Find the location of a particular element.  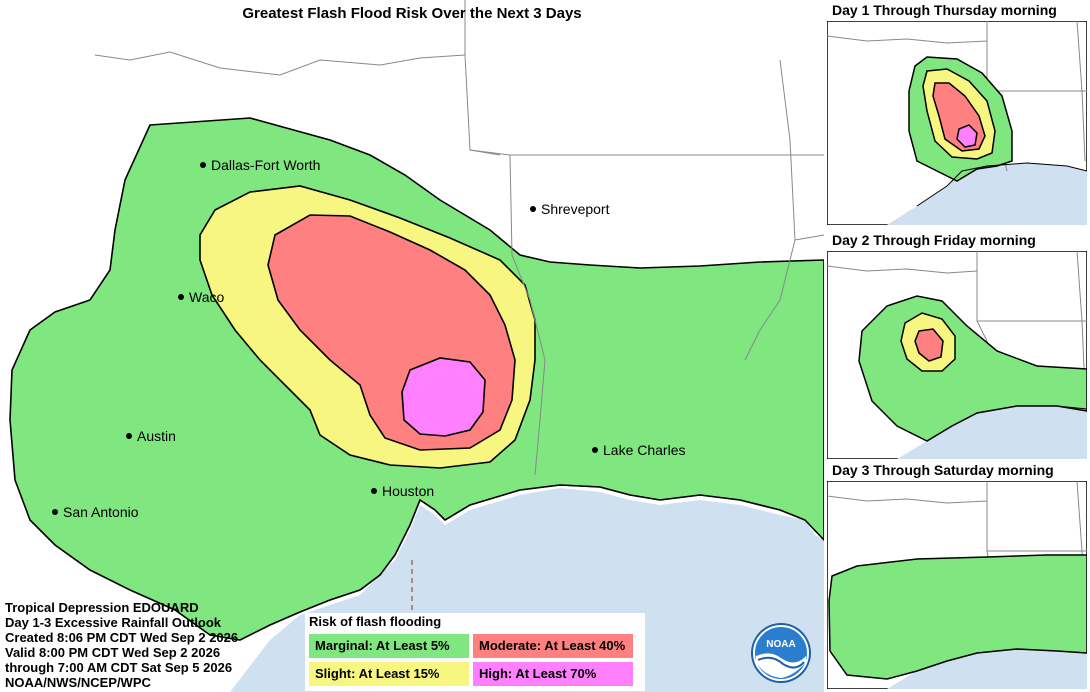

panel-day1-map is located at coordinates (957, 123).